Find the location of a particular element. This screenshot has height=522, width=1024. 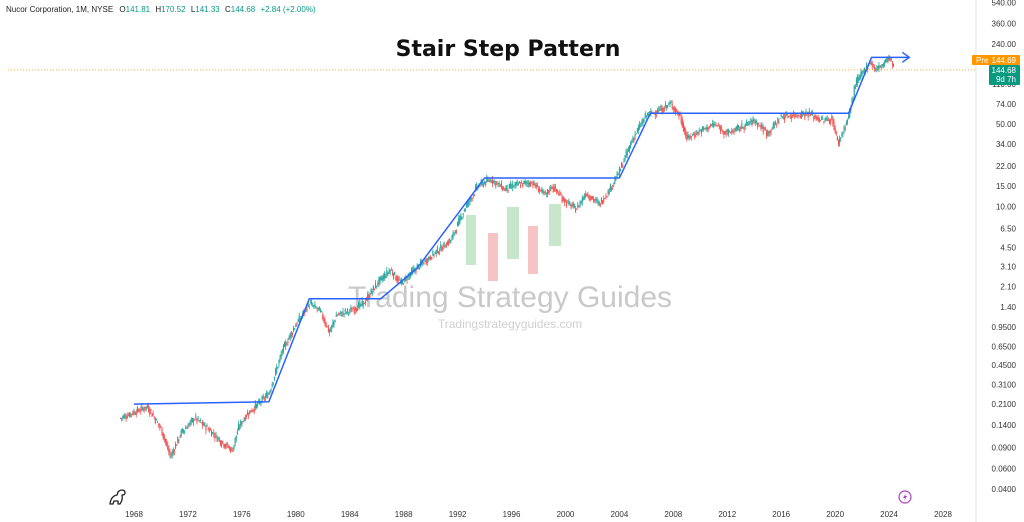

y-tick-label-2: 240.00 is located at coordinates (1004, 44).